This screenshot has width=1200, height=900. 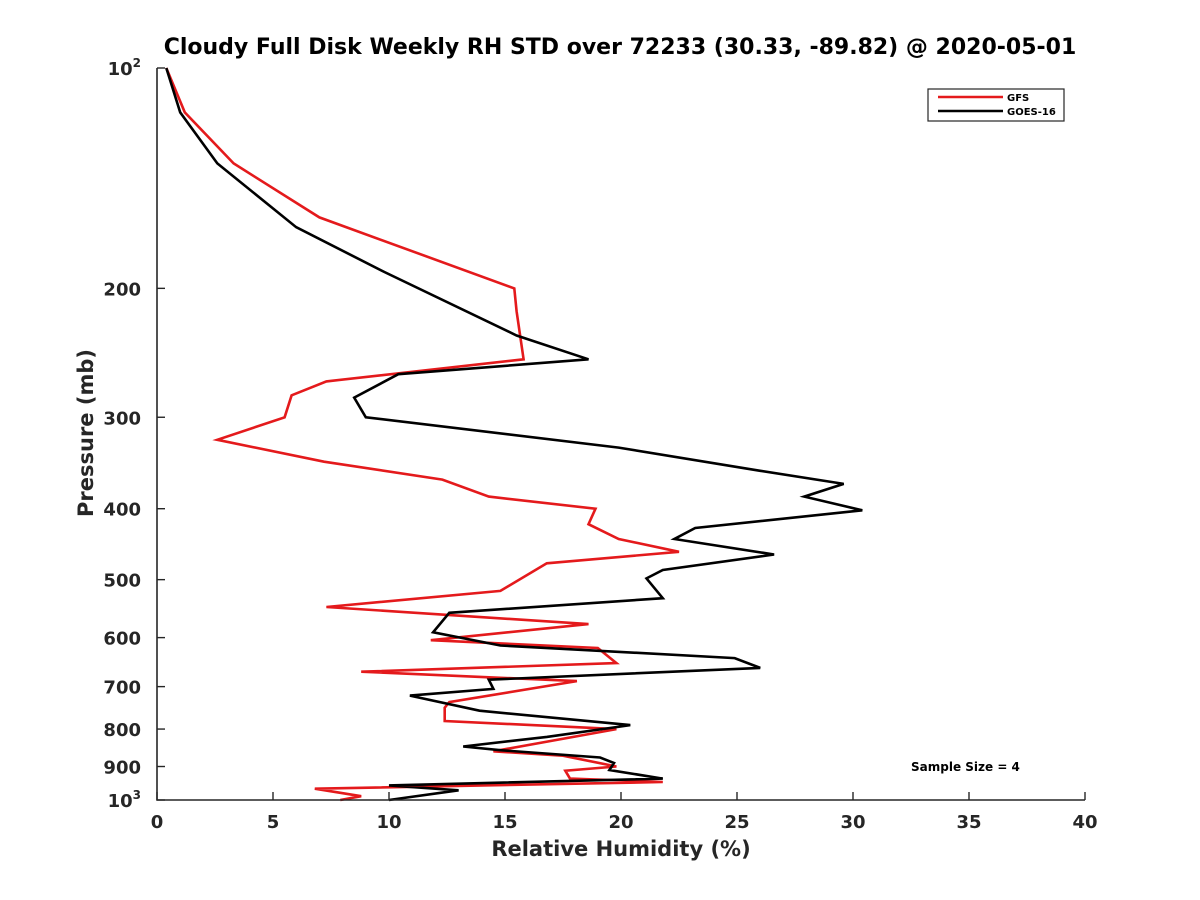 I want to click on legend-label-gfs: GFS, so click(x=1018, y=98).